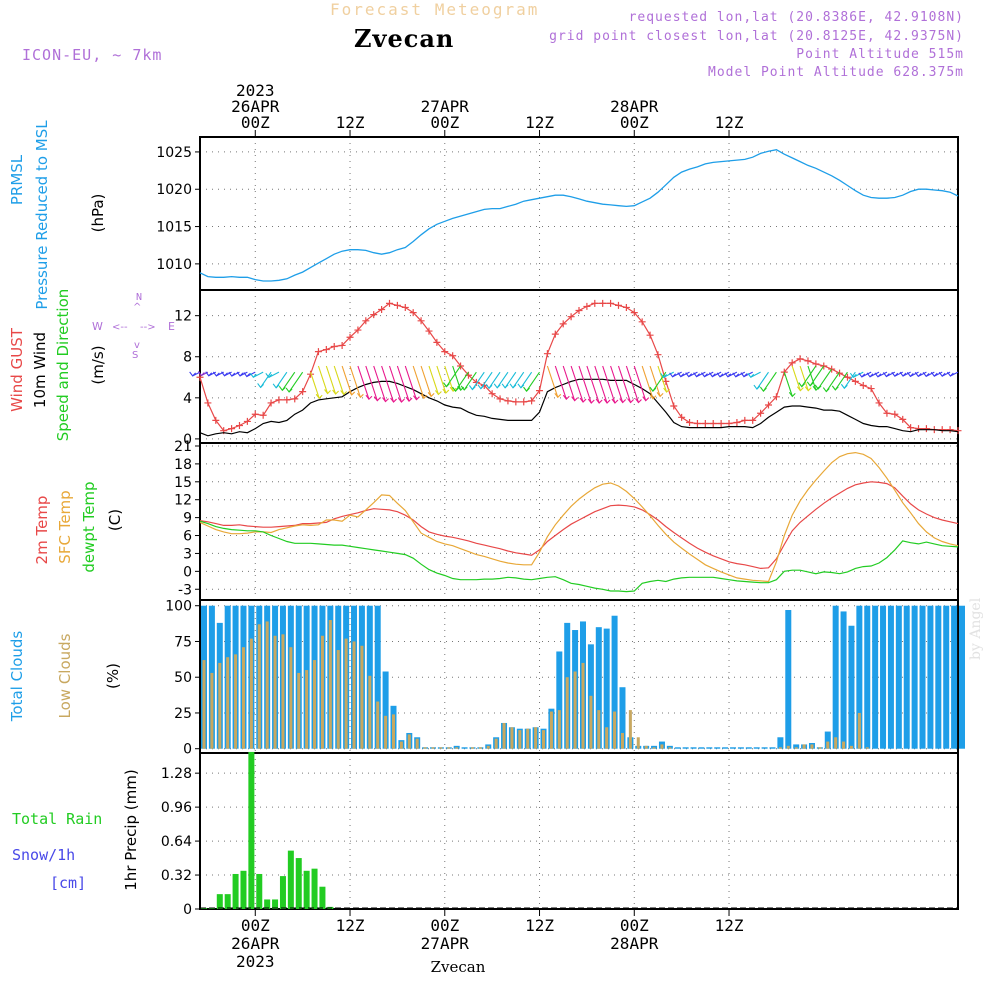  What do you see at coordinates (255, 90) in the screenshot?
I see `top-time-label: 2023` at bounding box center [255, 90].